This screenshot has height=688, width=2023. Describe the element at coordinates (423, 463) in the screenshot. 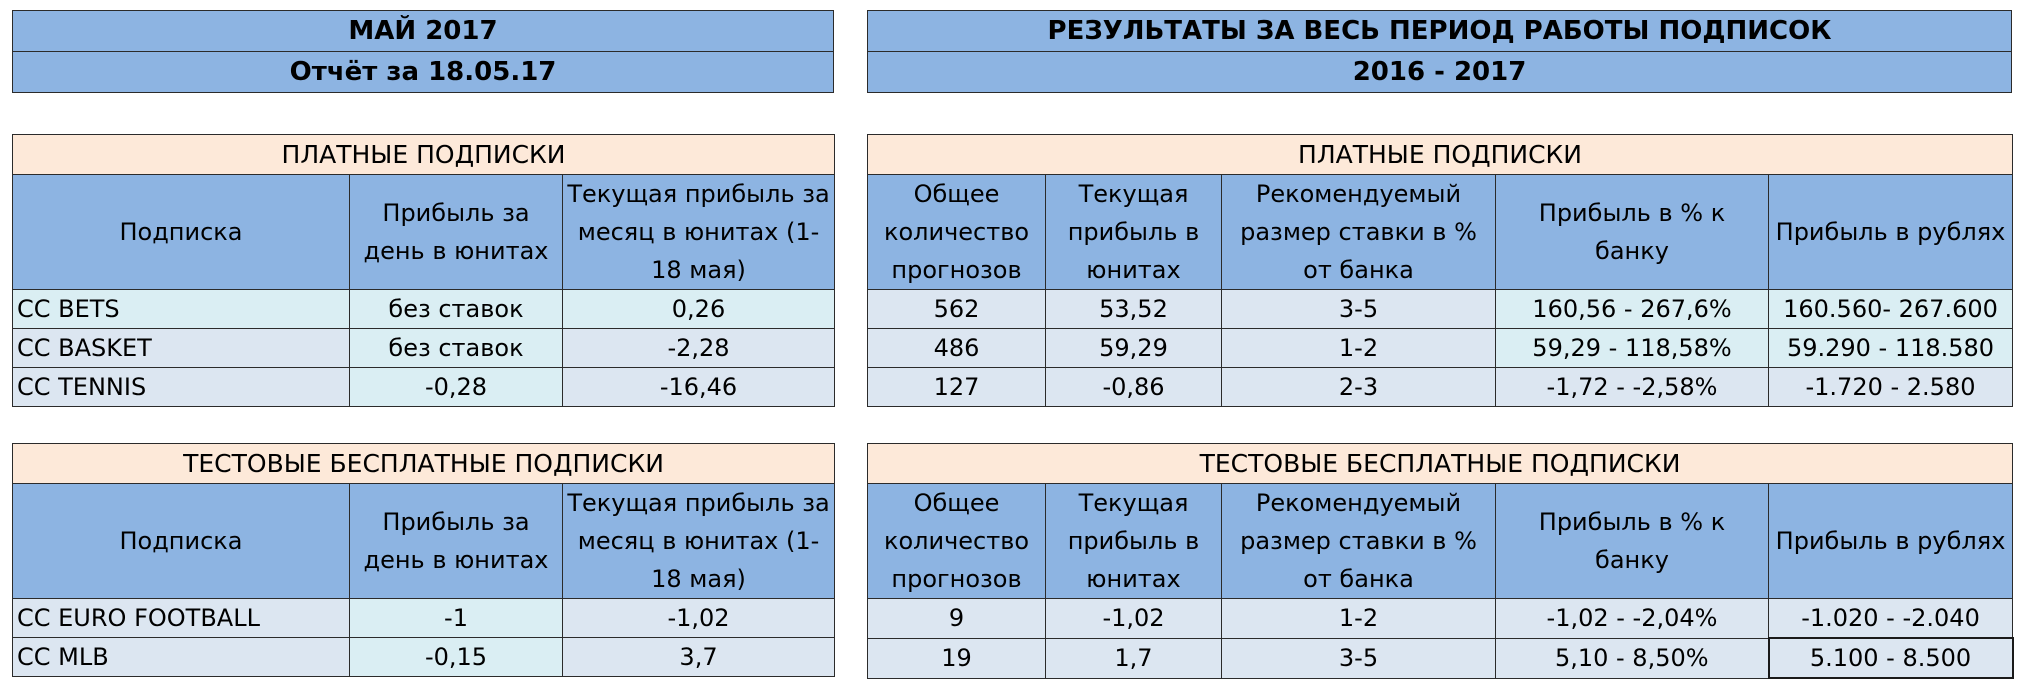

I see `test-section-title: ТЕСТОВЫЕ БЕСПЛАТНЫЕ ПОДПИСКИ` at that location.